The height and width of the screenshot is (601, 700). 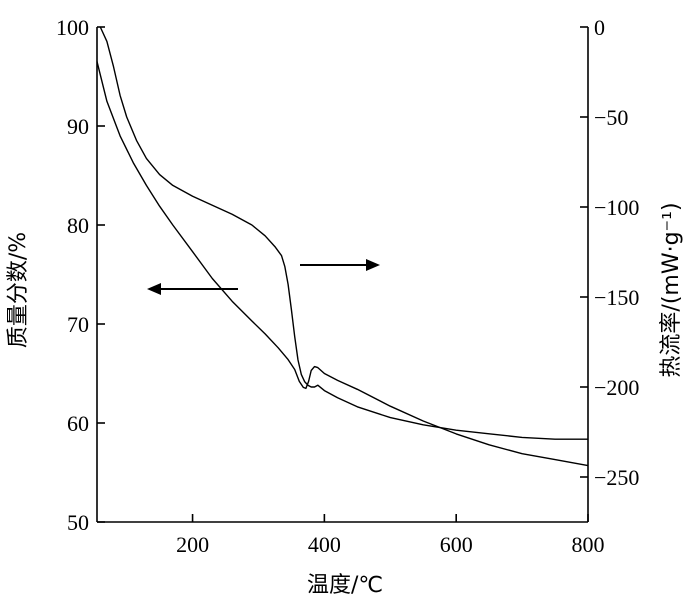 What do you see at coordinates (18, 290) in the screenshot?
I see `y-left-axis-title: 质量分数/%` at bounding box center [18, 290].